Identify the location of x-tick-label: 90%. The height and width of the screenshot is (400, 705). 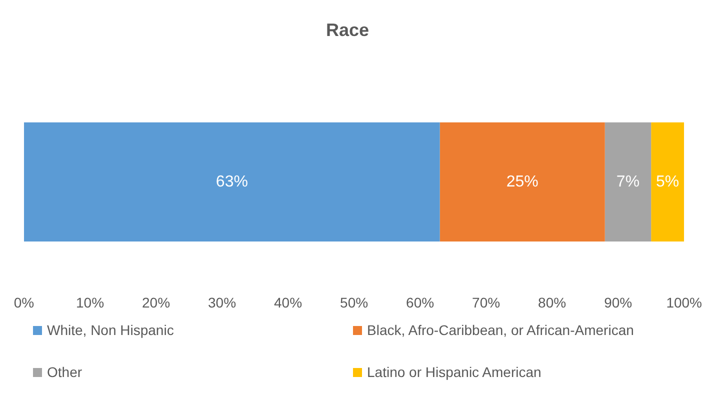
(618, 302).